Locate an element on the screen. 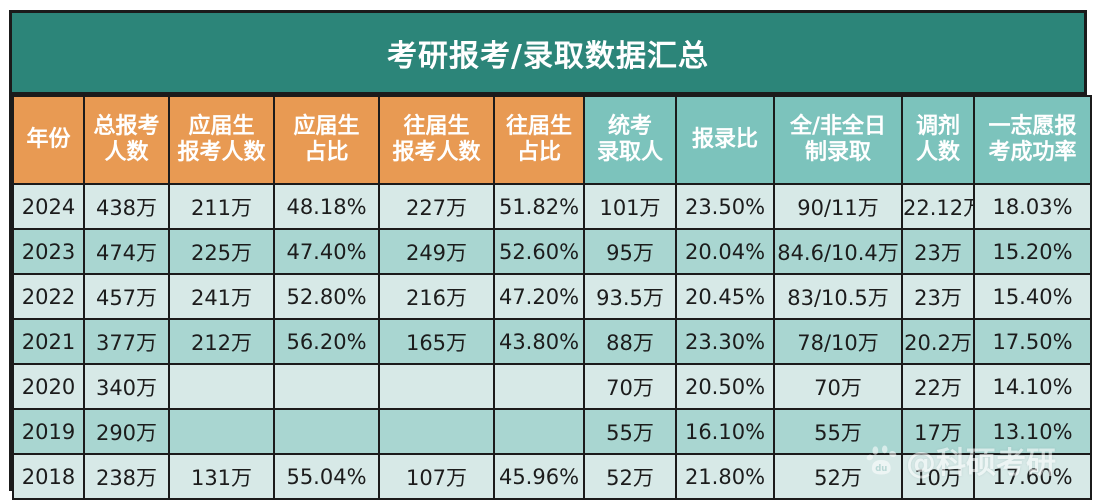 This screenshot has width=1096, height=500. column-header-text: 往届生 报考人数 is located at coordinates (436, 140).